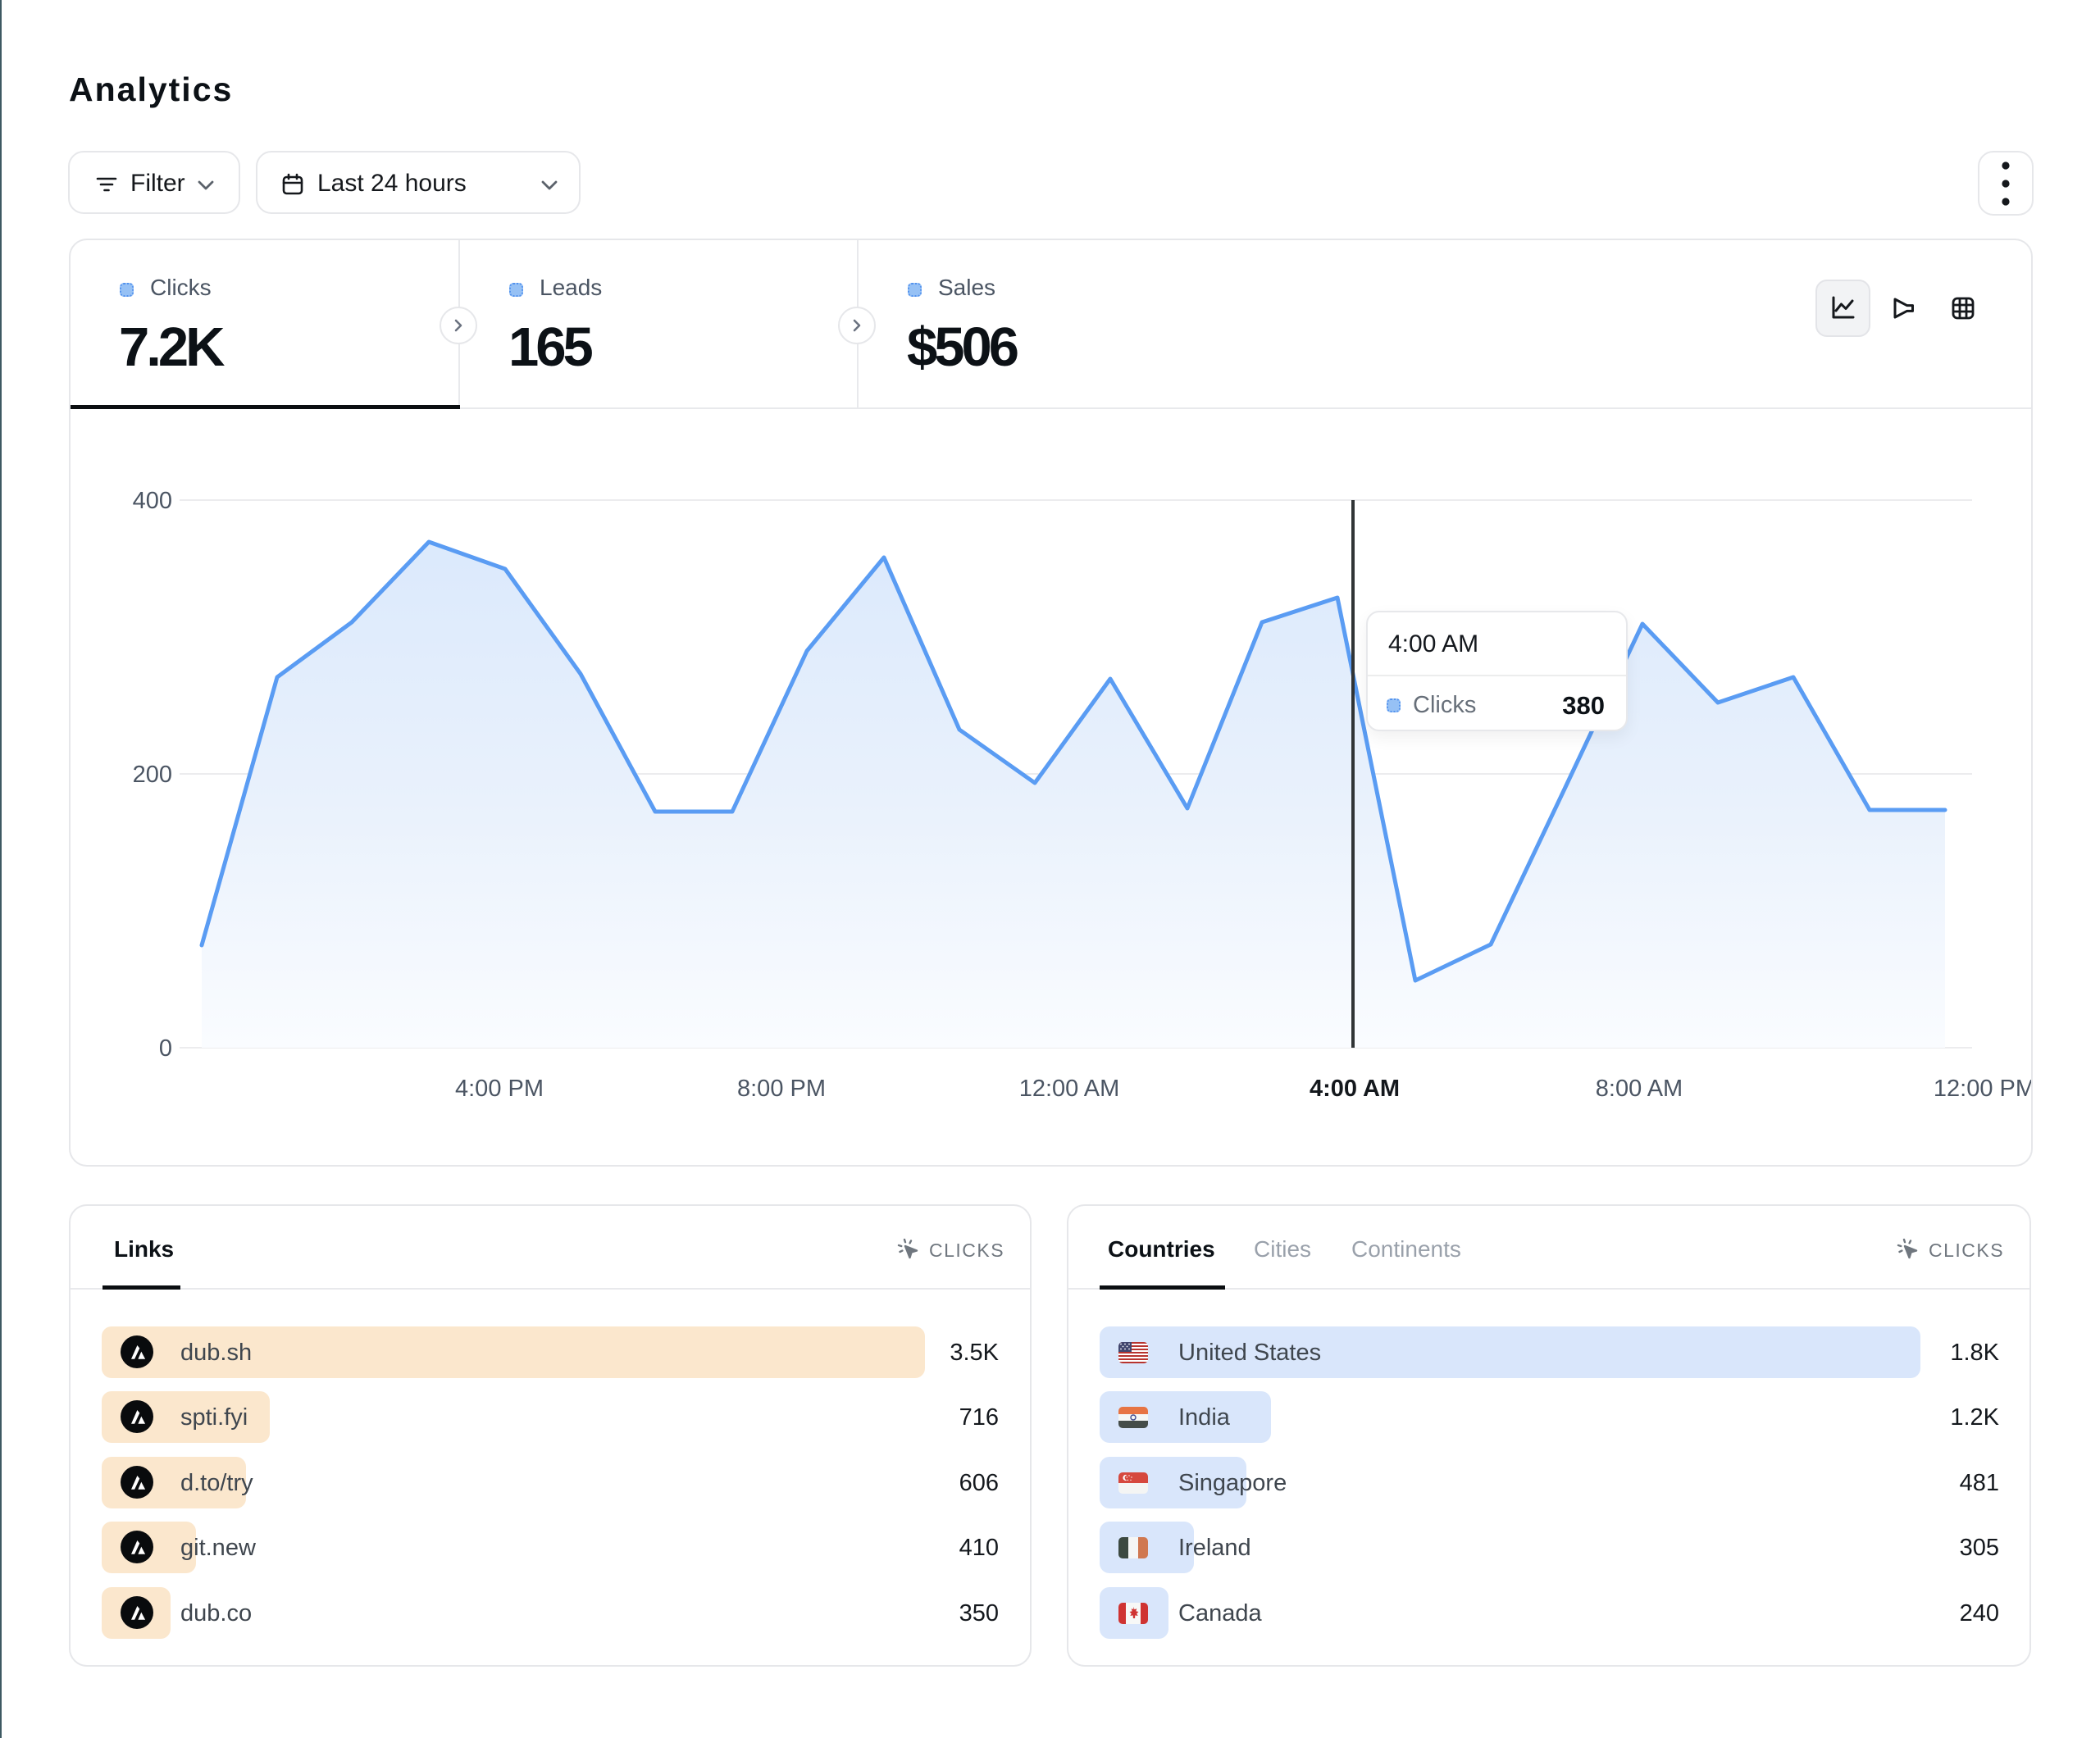 The height and width of the screenshot is (1738, 2100). I want to click on svg-text: 8:00 AM, so click(1639, 1089).